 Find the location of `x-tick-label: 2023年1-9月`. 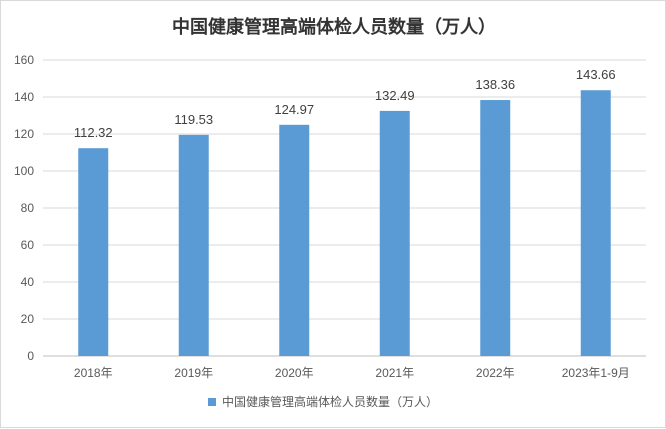

x-tick-label: 2023年1-9月 is located at coordinates (596, 373).